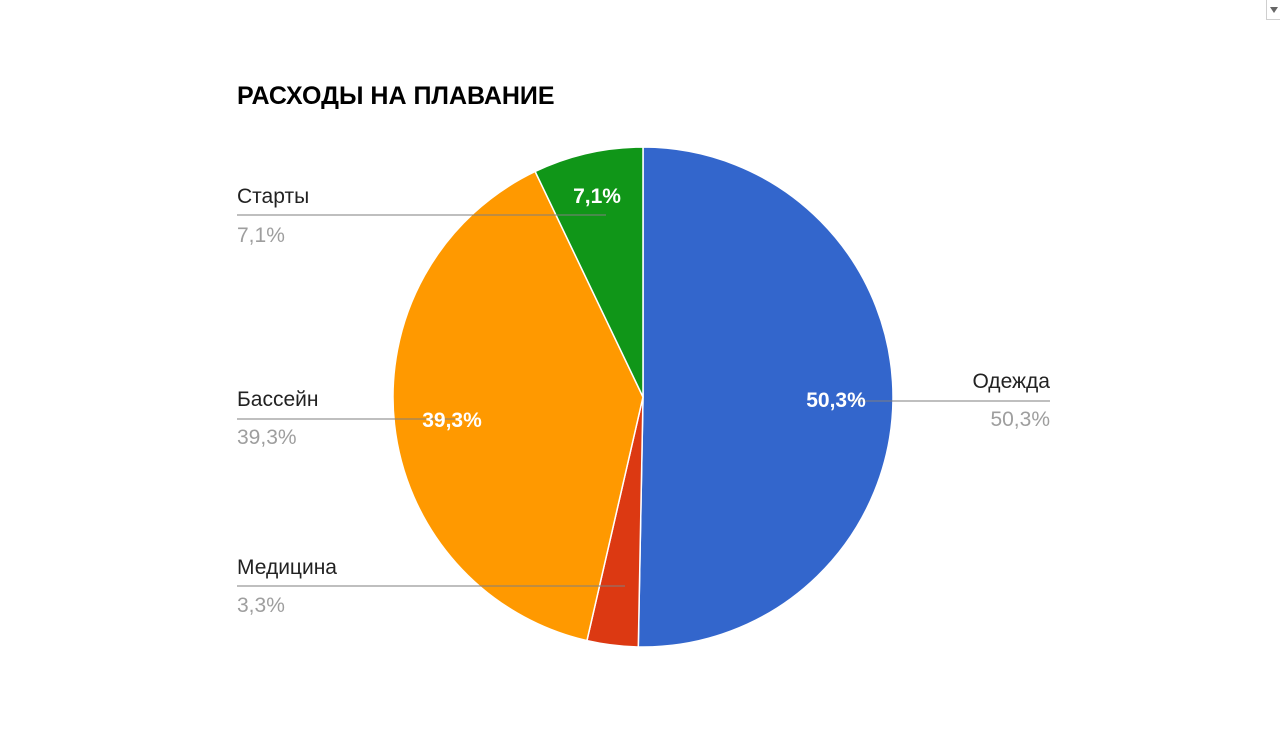 The width and height of the screenshot is (1280, 745). Describe the element at coordinates (1011, 381) in the screenshot. I see `slice-name-label-0: Одежда` at that location.